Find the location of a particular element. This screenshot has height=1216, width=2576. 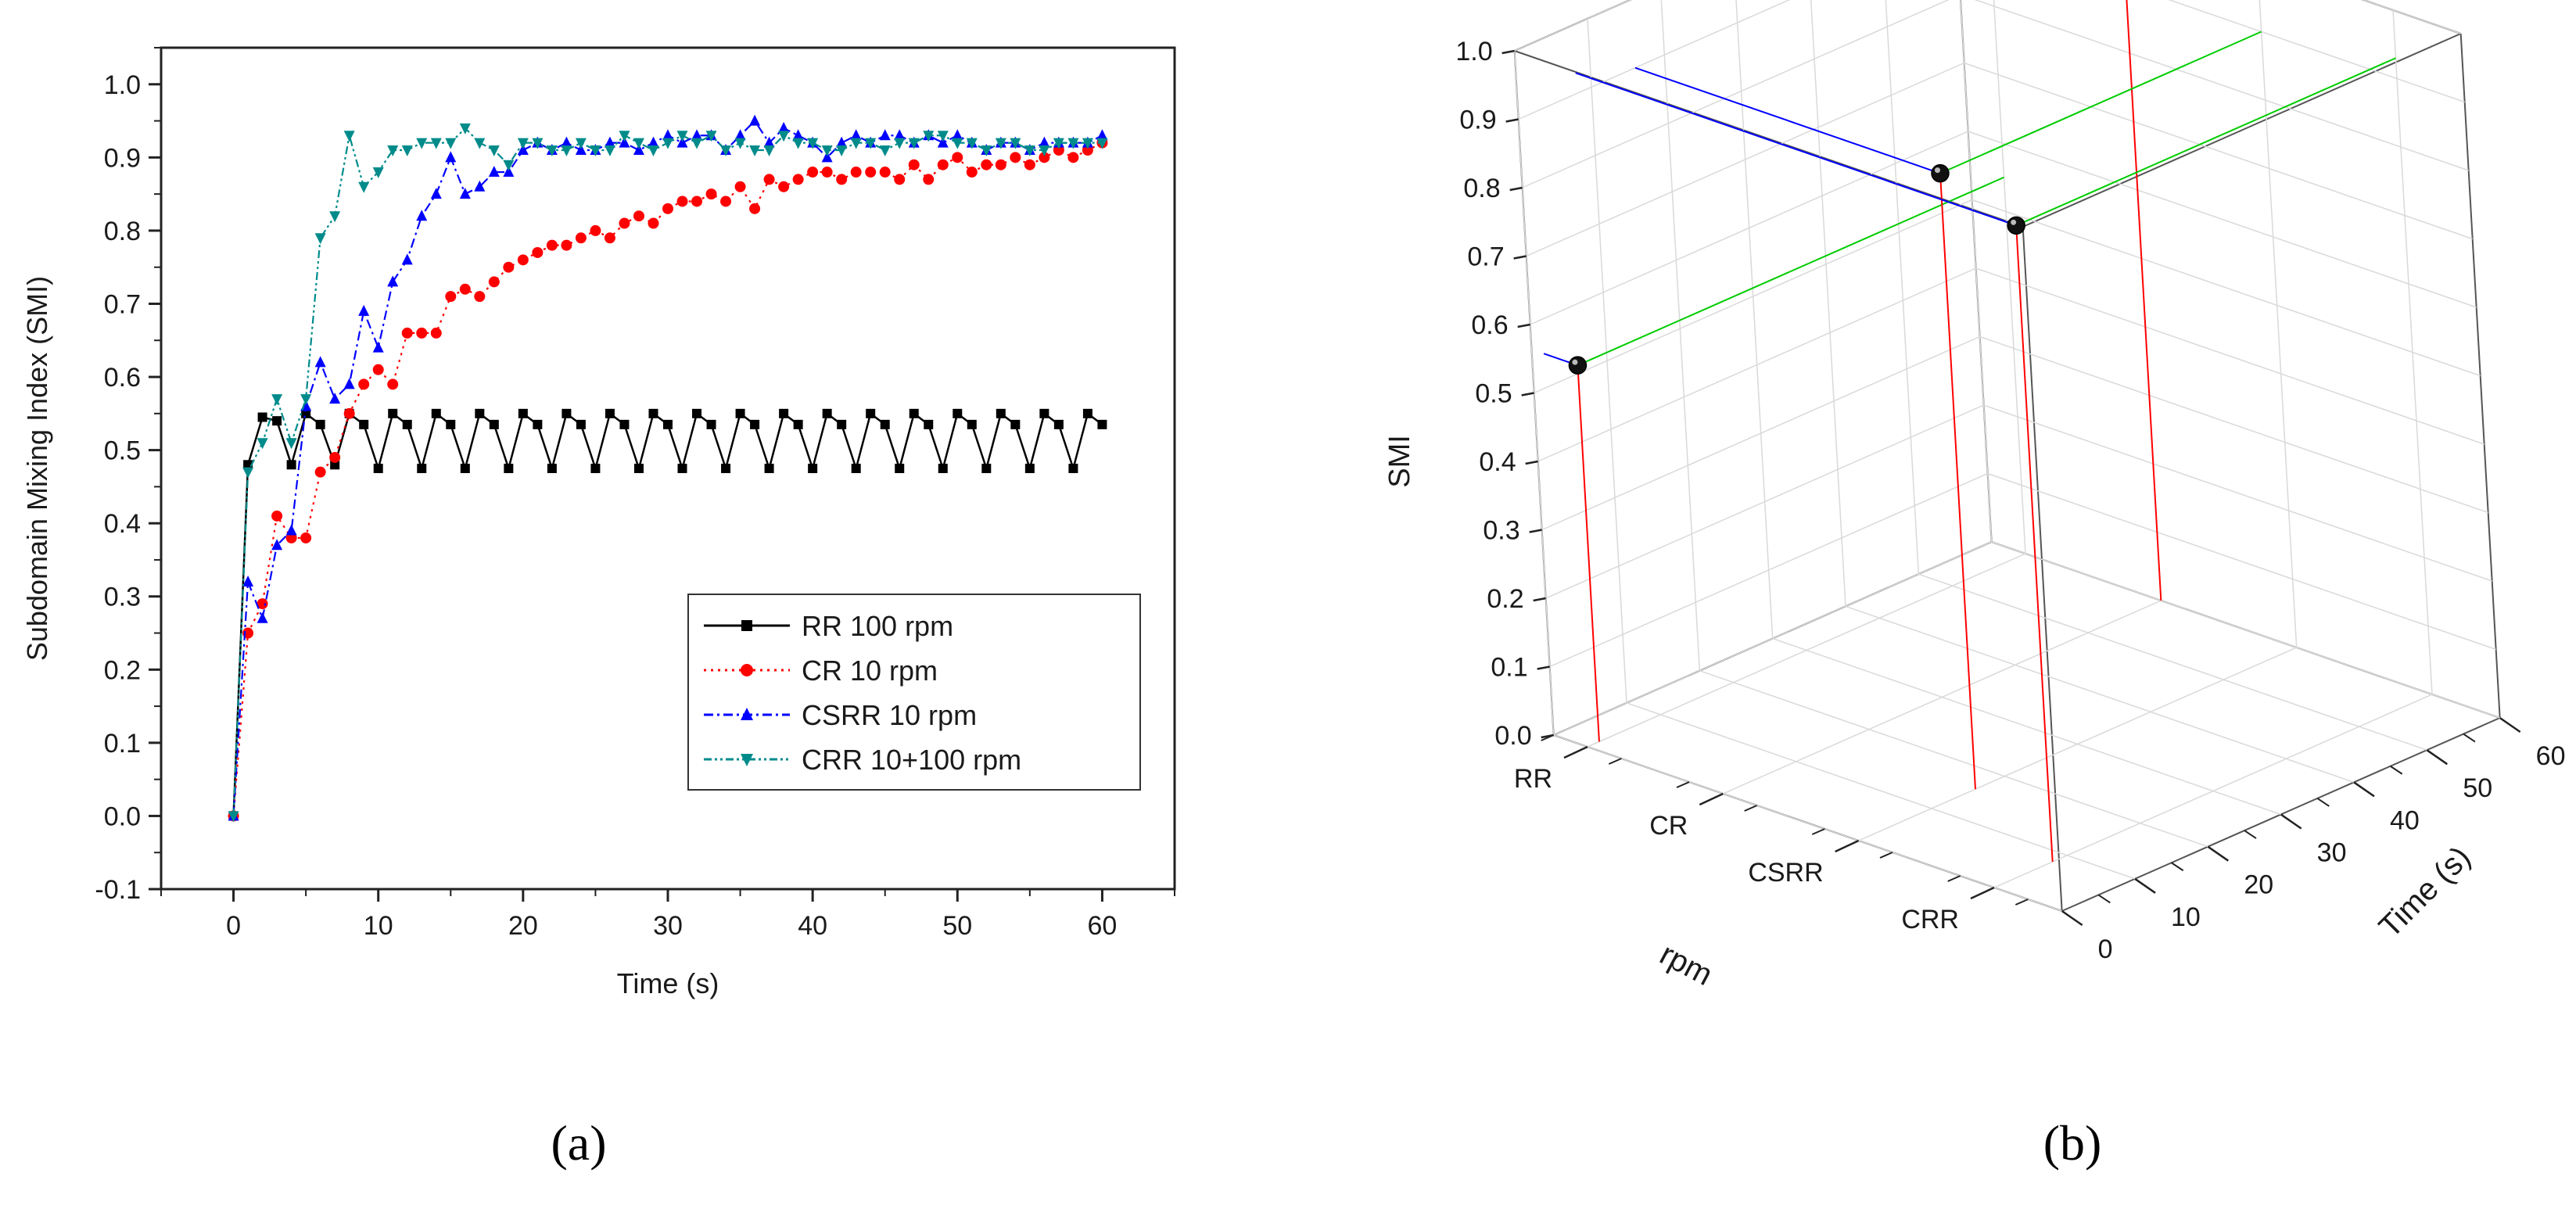

series-rr-100-rpm is located at coordinates (667, 614).